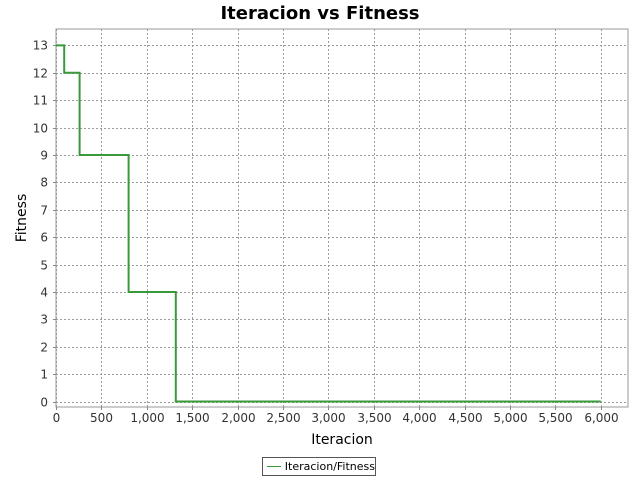 This screenshot has height=480, width=640. What do you see at coordinates (44, 293) in the screenshot?
I see `y-tick-label: 4` at bounding box center [44, 293].